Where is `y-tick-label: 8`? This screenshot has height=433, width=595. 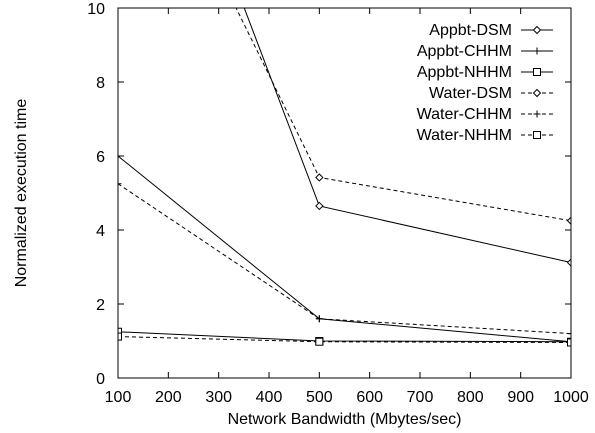 y-tick-label: 8 is located at coordinates (100, 83).